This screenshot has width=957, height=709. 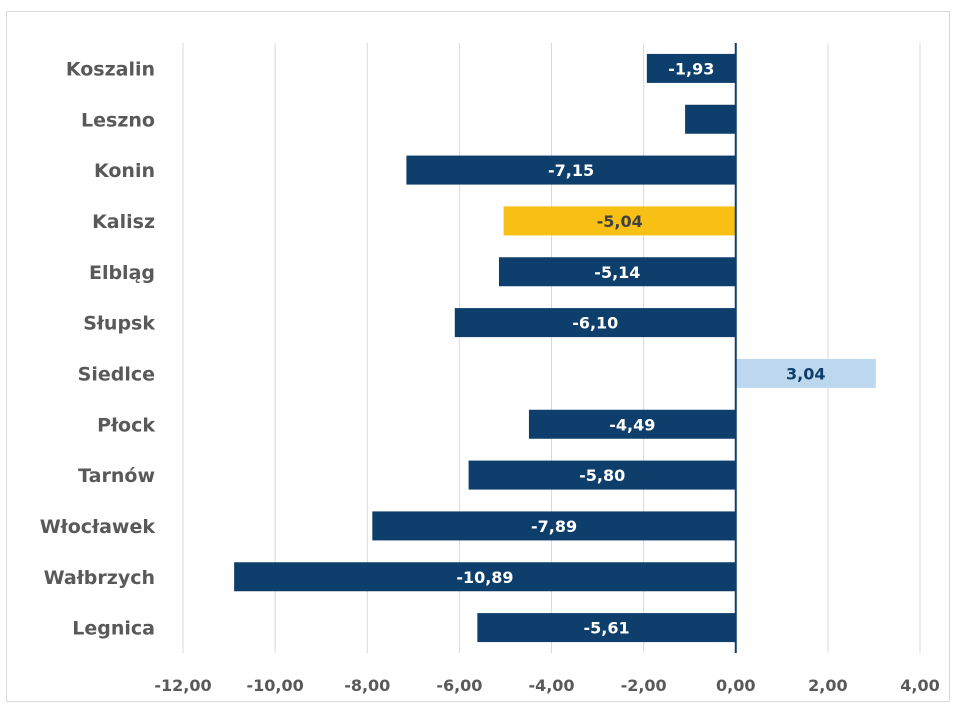 What do you see at coordinates (118, 120) in the screenshot?
I see `category-label: Leszno` at bounding box center [118, 120].